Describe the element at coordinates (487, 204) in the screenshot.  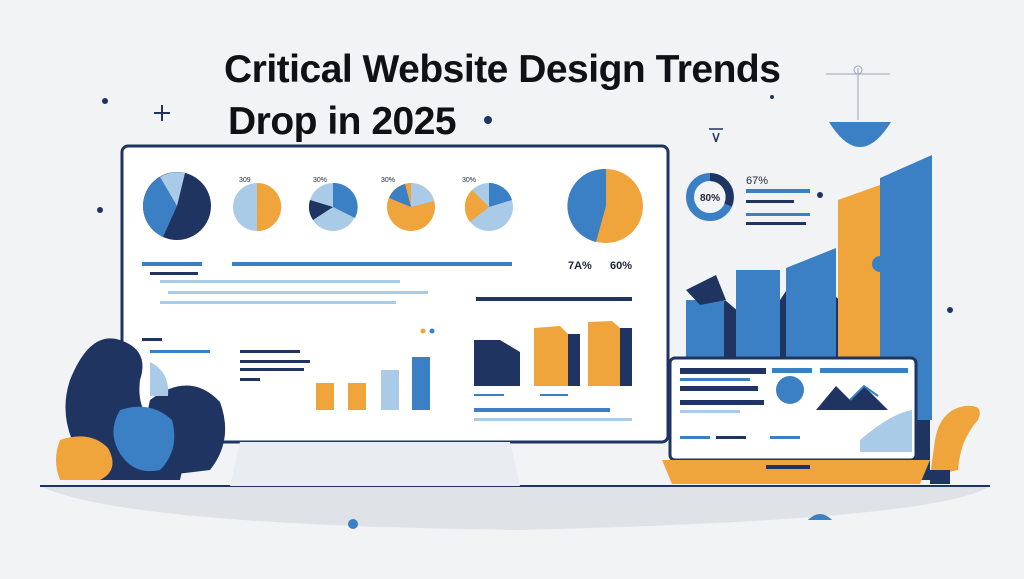
I see `pie-chart-small-4: 30%` at that location.